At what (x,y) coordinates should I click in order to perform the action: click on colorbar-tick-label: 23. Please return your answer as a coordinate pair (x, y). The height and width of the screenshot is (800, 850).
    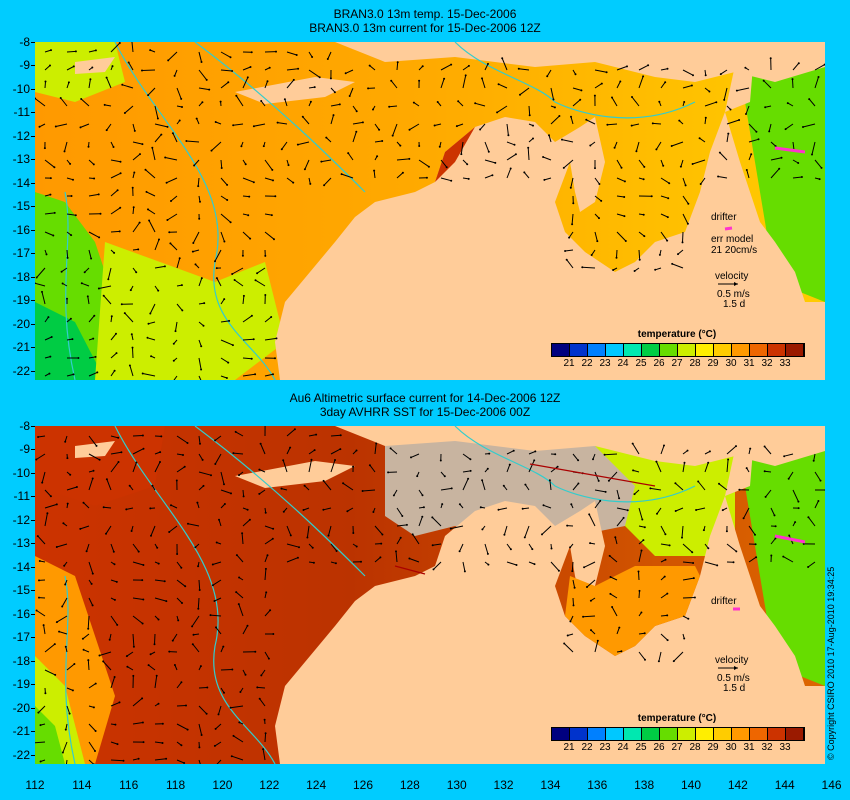
    Looking at the image, I should click on (605, 363).